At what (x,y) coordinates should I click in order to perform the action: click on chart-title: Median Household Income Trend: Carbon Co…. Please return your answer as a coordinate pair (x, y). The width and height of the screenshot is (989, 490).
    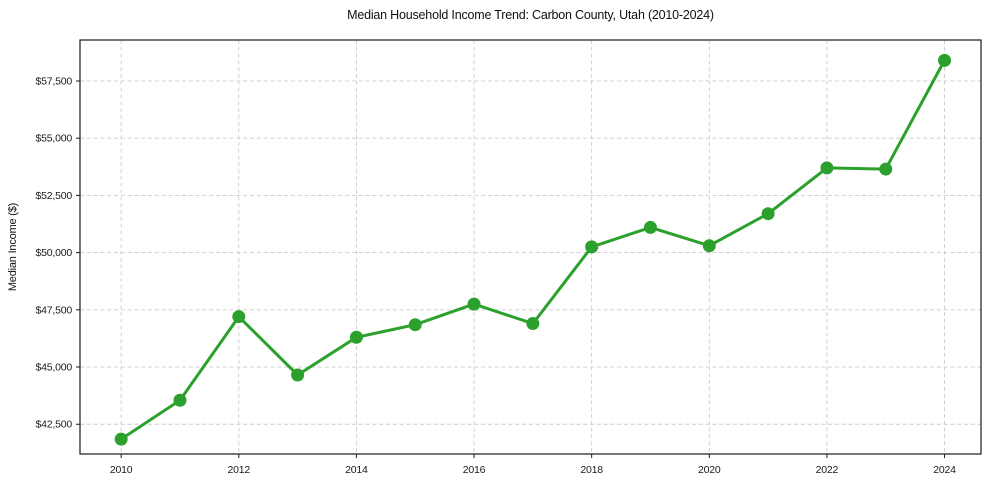
    Looking at the image, I should click on (530, 15).